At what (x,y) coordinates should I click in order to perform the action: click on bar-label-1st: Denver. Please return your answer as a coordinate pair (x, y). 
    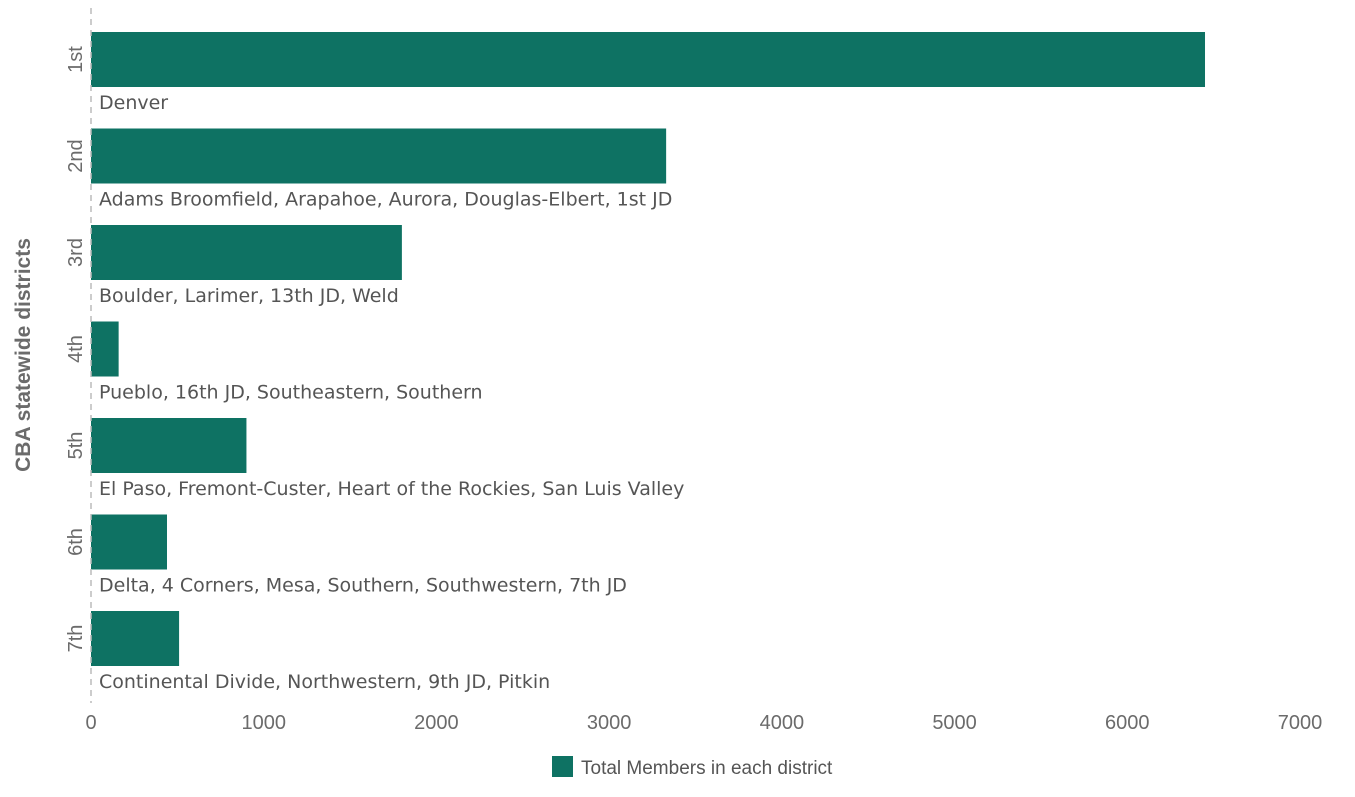
    Looking at the image, I should click on (133, 103).